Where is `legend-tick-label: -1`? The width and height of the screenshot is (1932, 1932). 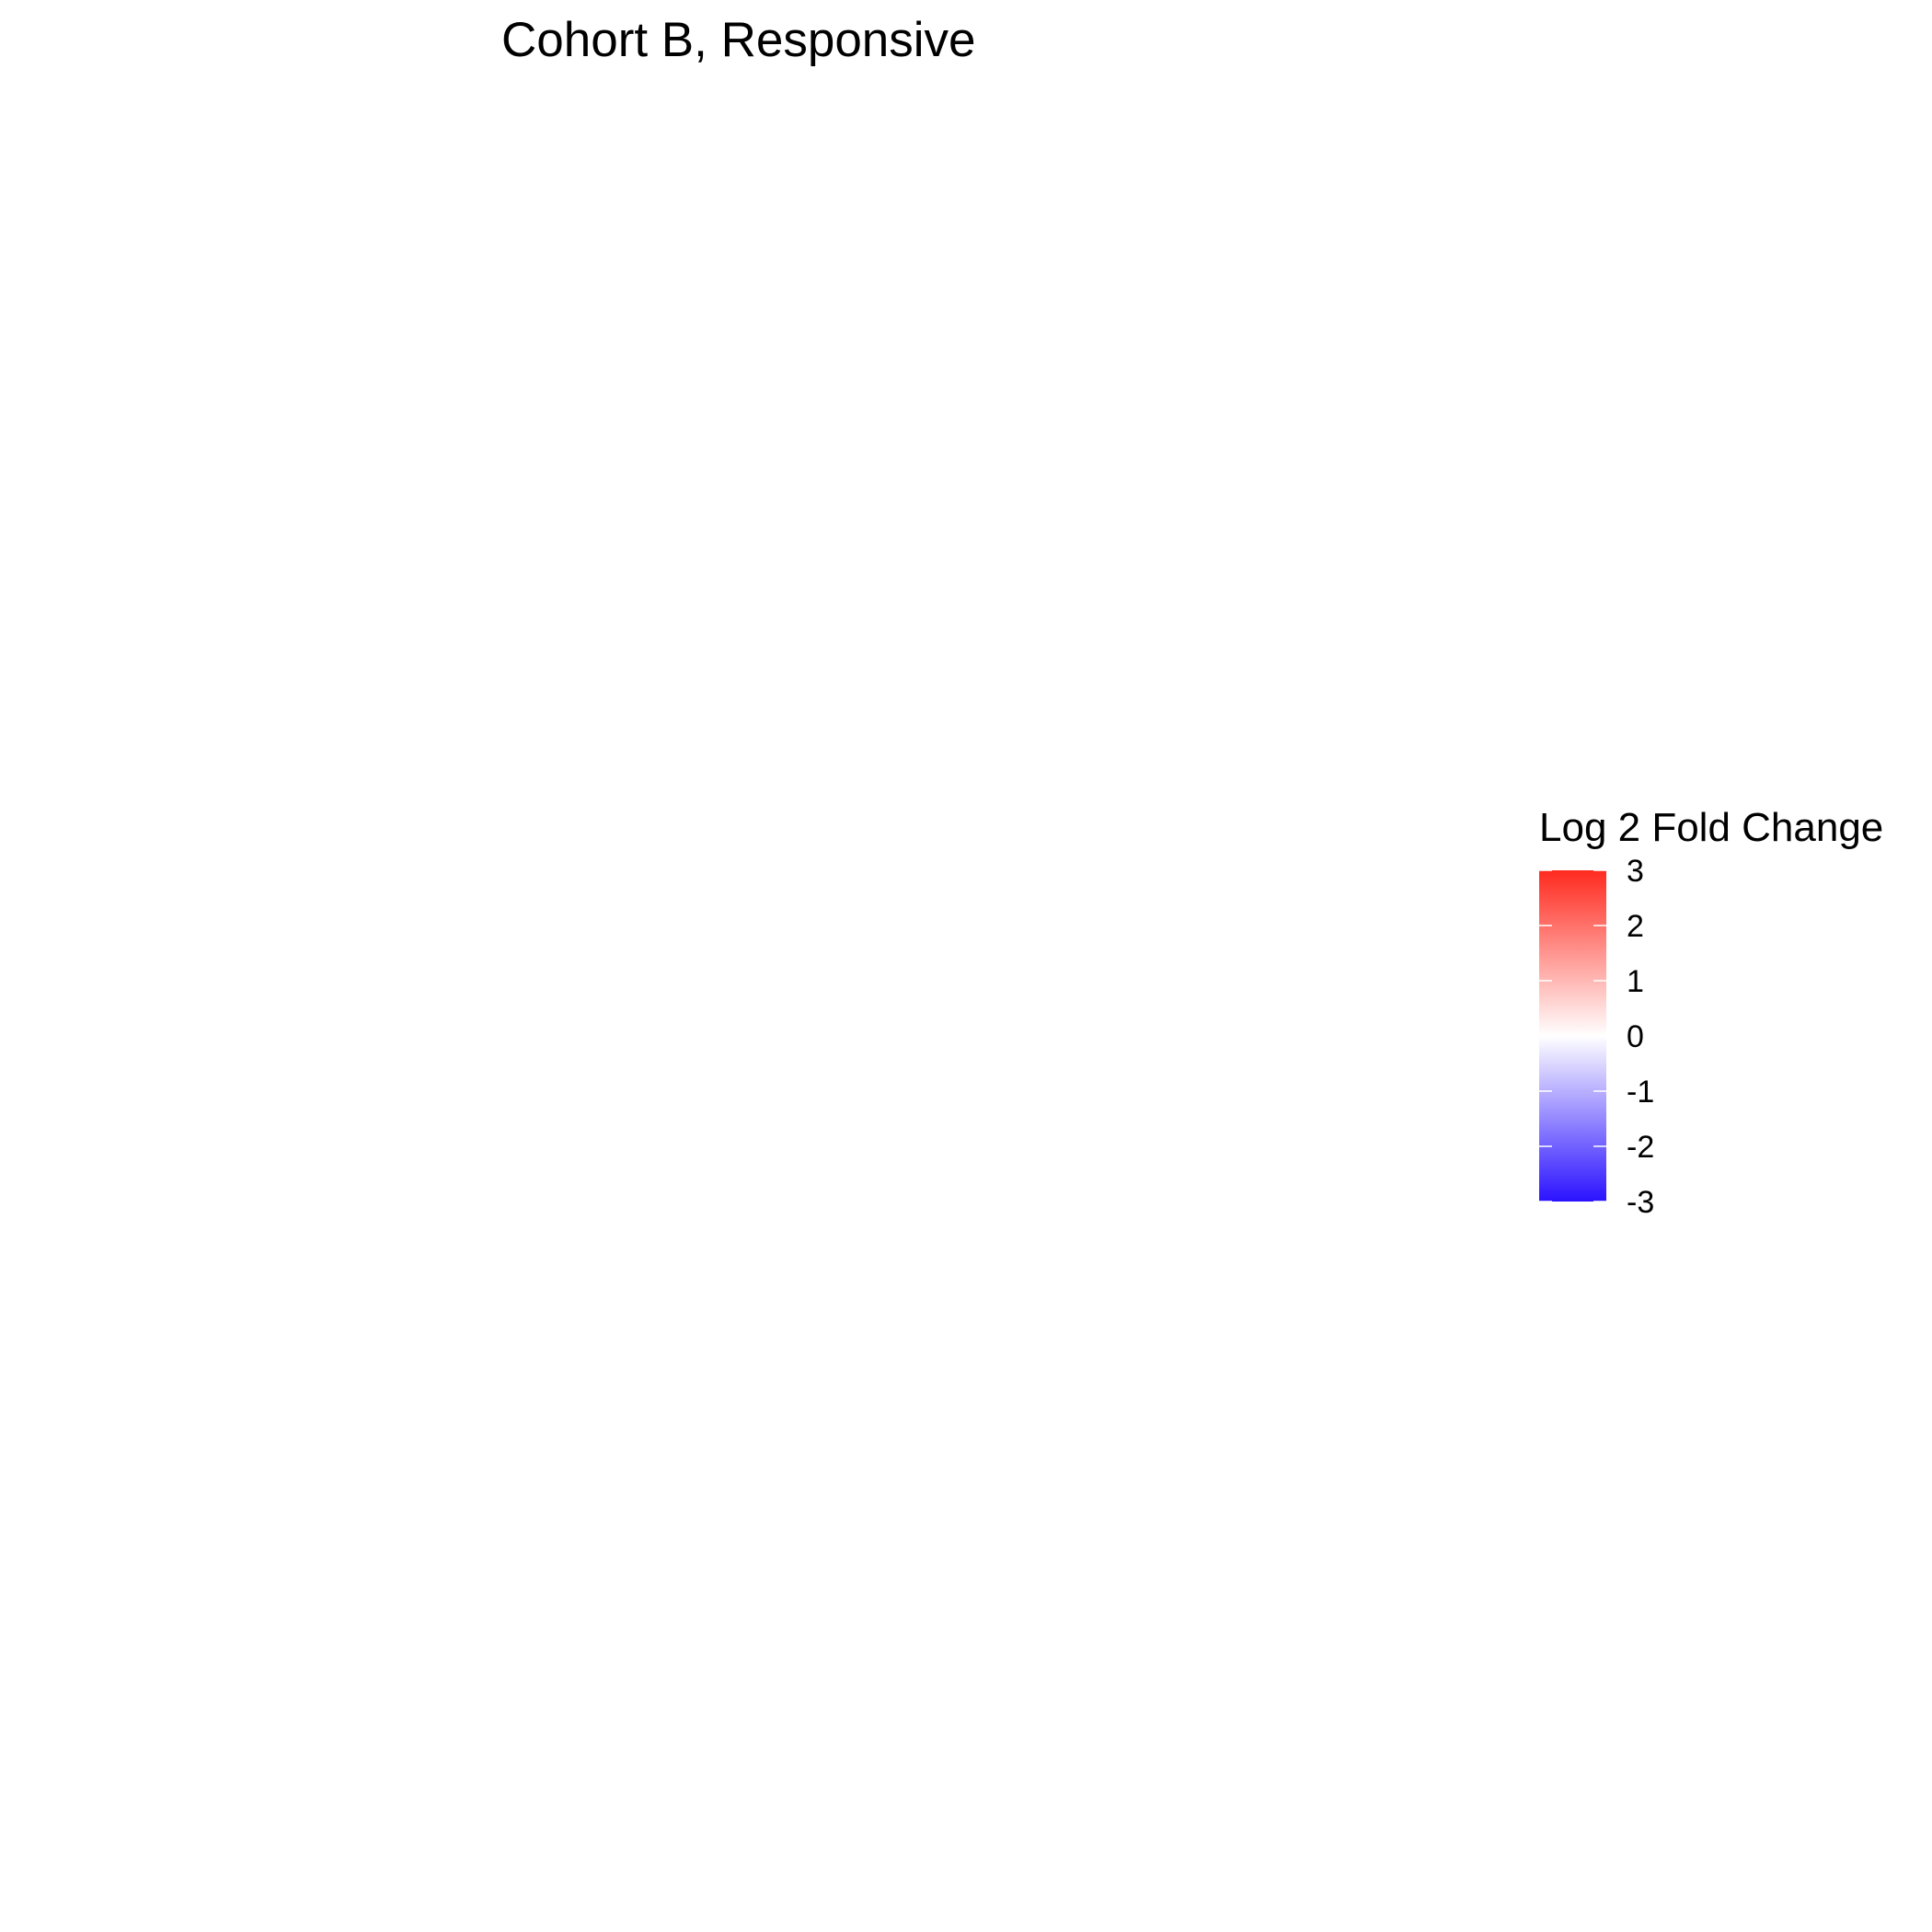
legend-tick-label: -1 is located at coordinates (1640, 1092).